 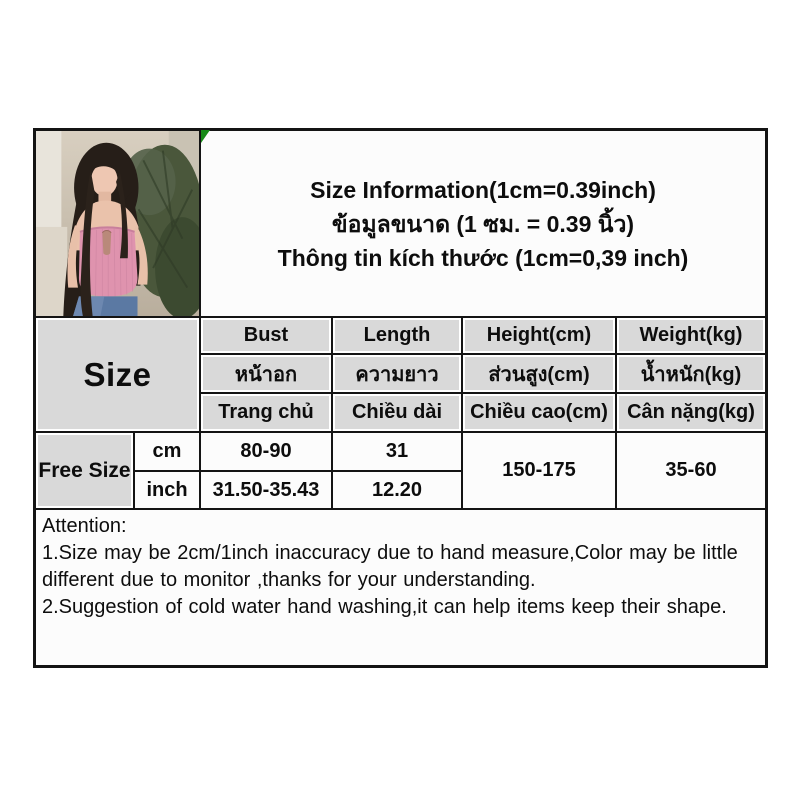 What do you see at coordinates (397, 373) in the screenshot?
I see `column-header-length-th: ความยาว` at bounding box center [397, 373].